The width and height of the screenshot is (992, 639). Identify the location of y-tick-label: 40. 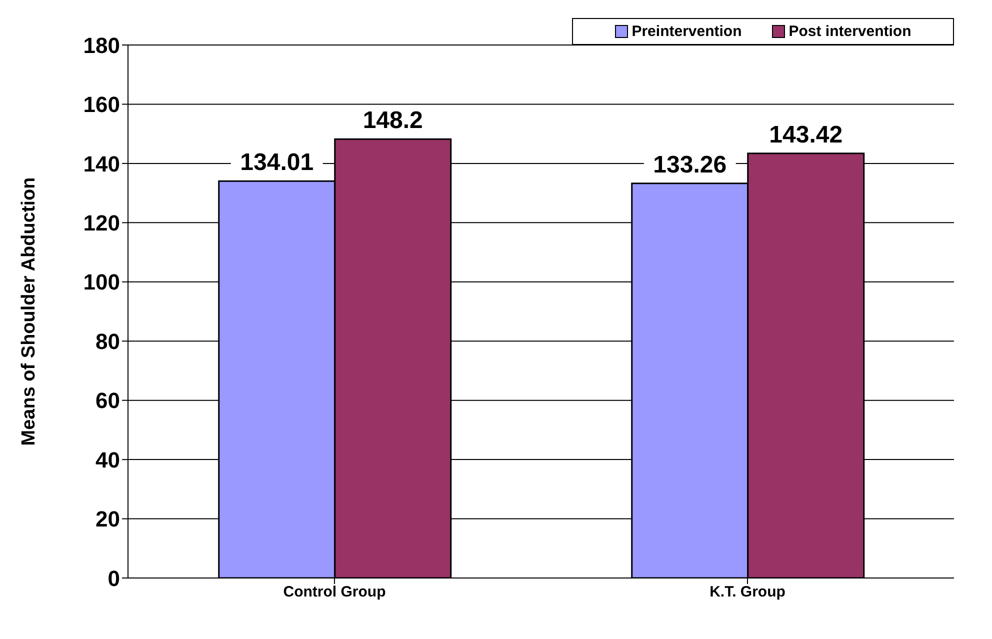
(108, 459).